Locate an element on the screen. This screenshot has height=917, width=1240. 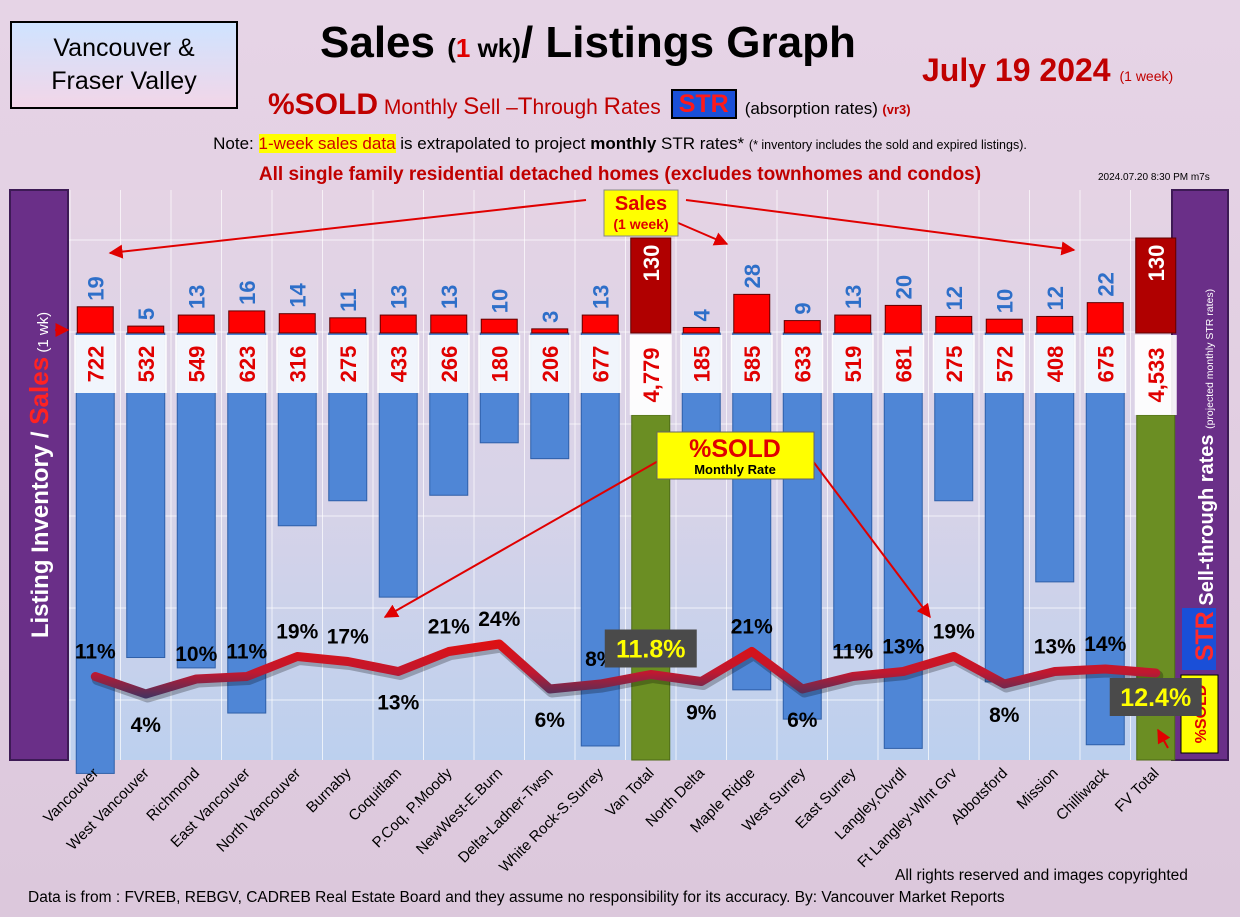
report-date-note: (1 week) is located at coordinates (1146, 76).